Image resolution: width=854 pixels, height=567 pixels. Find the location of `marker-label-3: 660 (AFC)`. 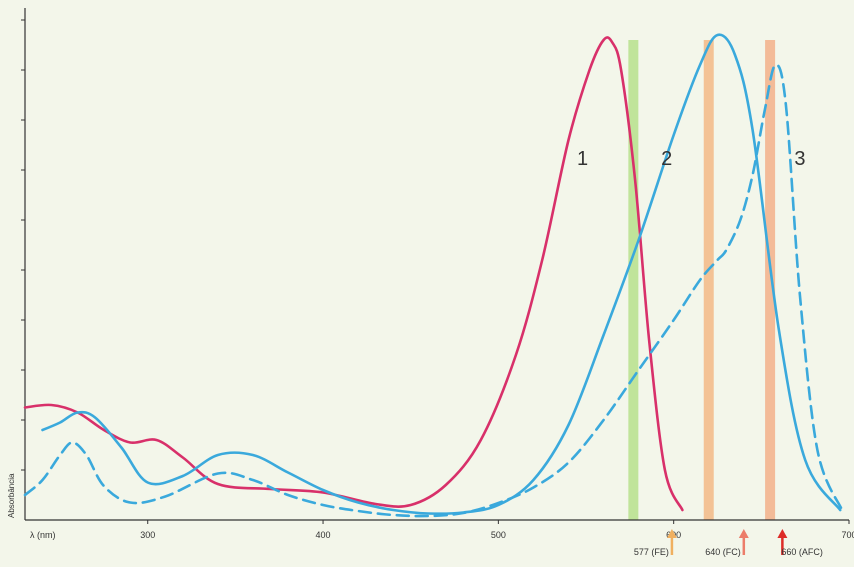

marker-label-3: 660 (AFC) is located at coordinates (802, 552).